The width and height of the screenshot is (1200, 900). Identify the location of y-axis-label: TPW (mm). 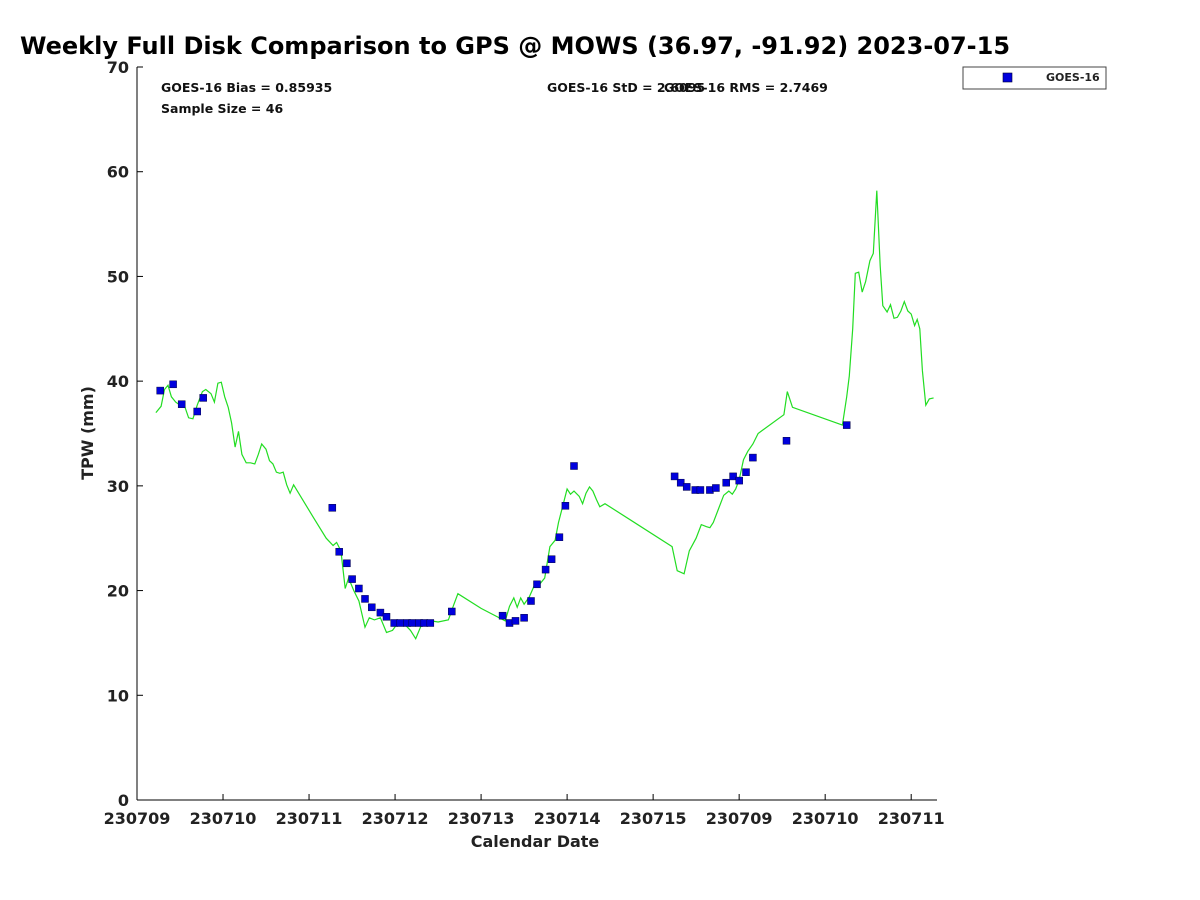
(87, 433).